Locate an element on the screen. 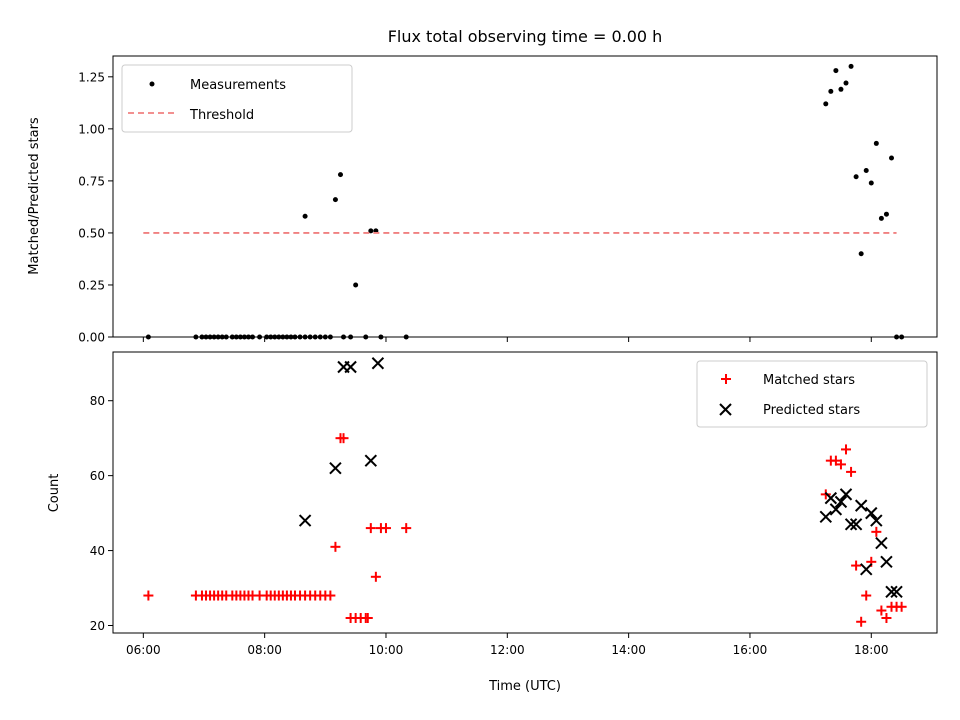 This screenshot has height=720, width=960. legend-predicted-label: Predicted stars is located at coordinates (811, 410).